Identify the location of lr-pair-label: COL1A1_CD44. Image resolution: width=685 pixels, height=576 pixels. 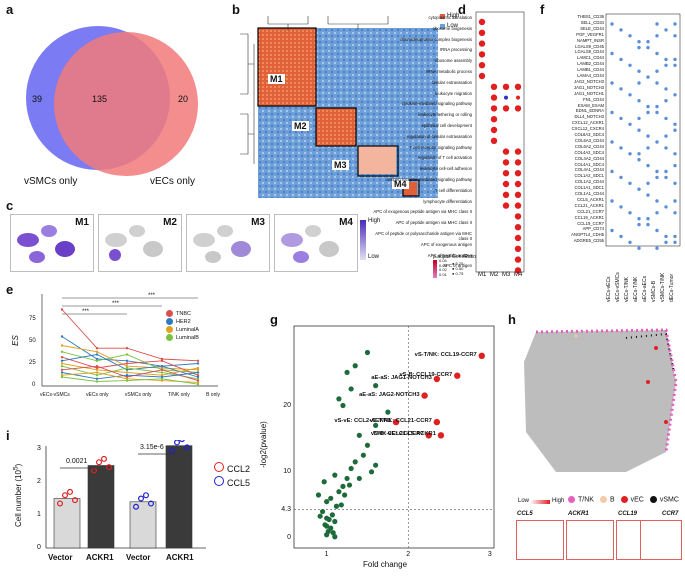
(589, 193).